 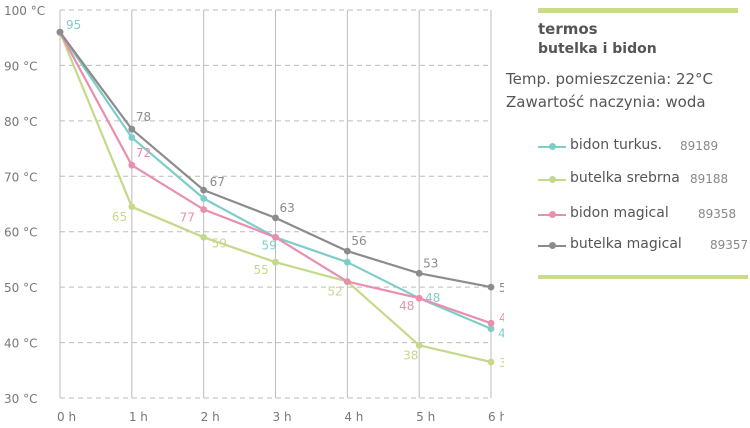 I want to click on data-label: 43, so click(x=501, y=334).